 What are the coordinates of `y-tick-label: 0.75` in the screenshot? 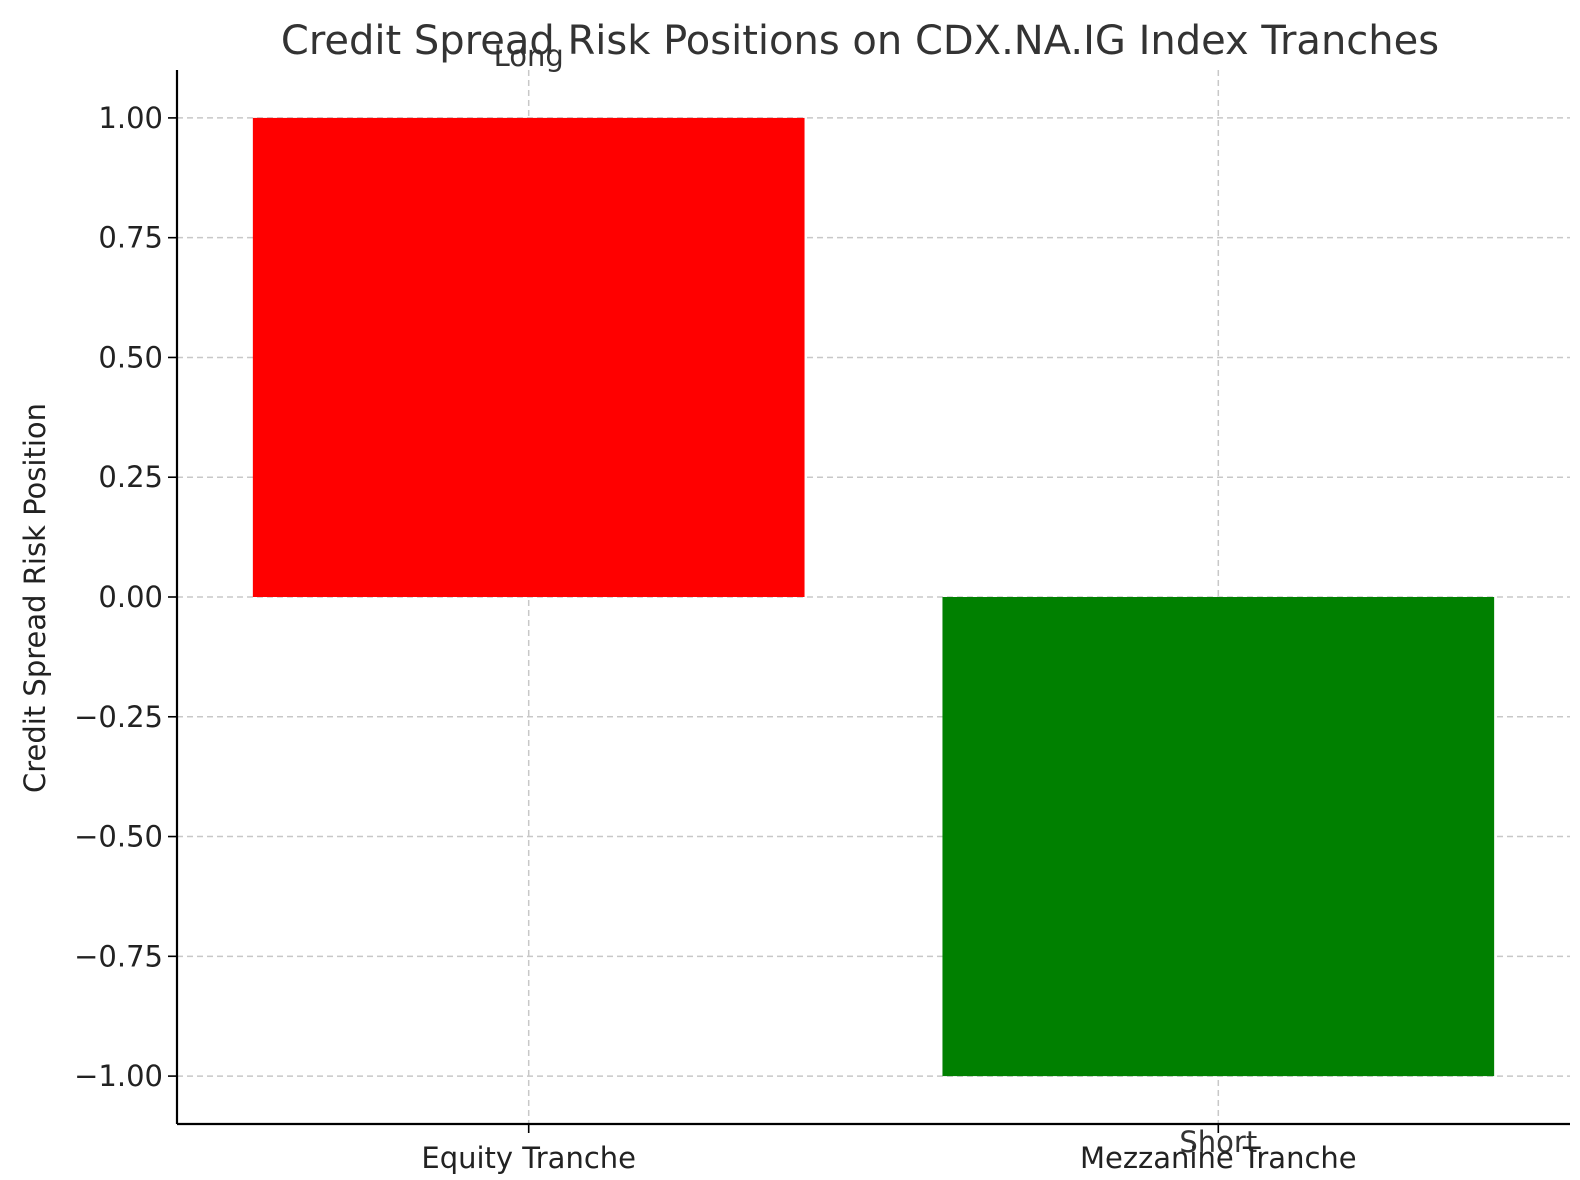 It's located at (130, 238).